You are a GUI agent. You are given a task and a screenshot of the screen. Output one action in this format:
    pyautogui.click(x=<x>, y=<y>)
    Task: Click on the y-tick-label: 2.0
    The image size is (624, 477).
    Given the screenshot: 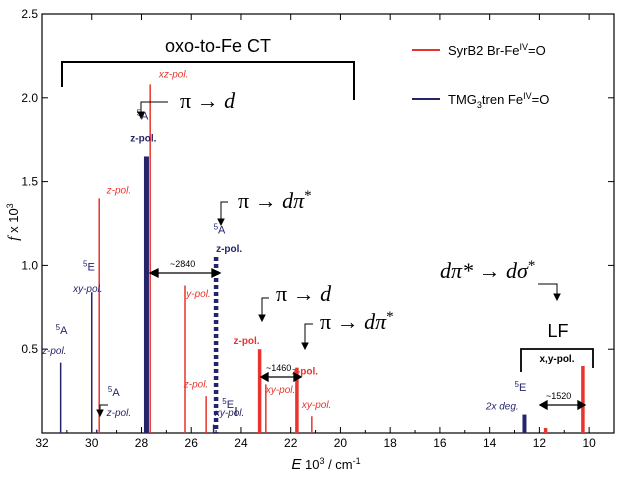 What is the action you would take?
    pyautogui.click(x=29, y=98)
    